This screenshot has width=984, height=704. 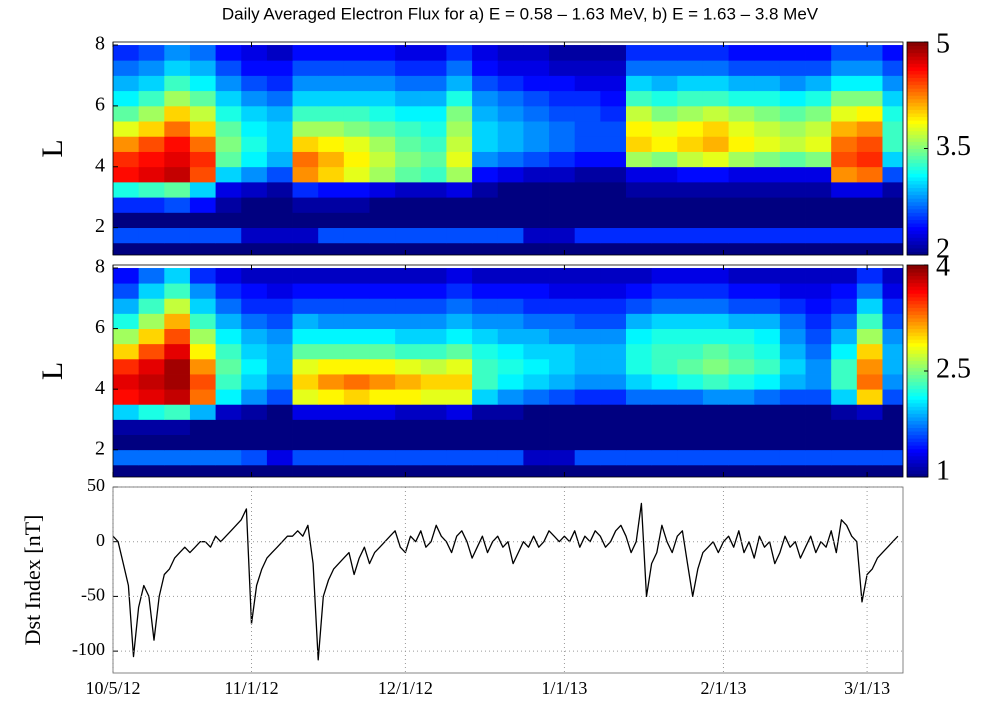 I want to click on y-tick-label: 2, so click(x=100, y=448).